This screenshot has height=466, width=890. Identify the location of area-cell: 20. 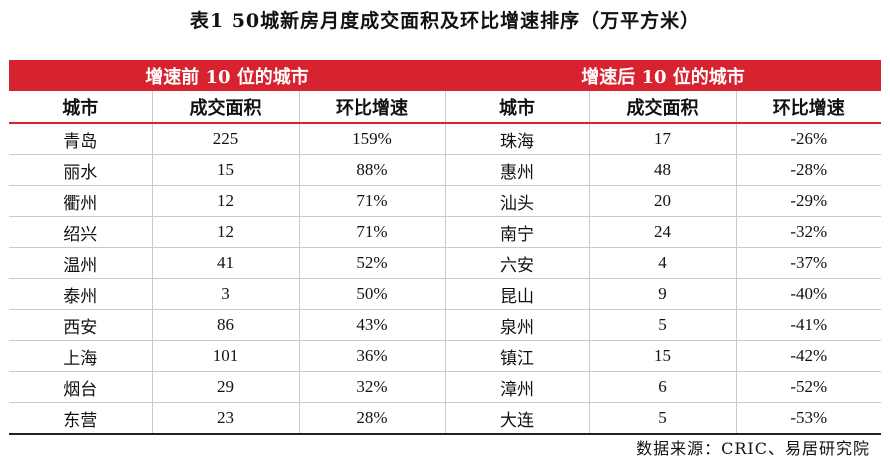
(662, 201).